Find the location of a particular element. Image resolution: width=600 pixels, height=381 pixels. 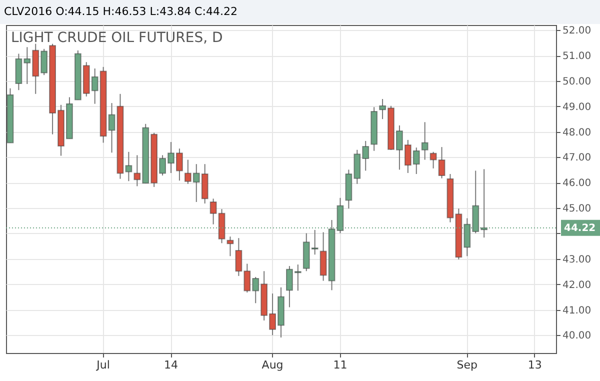

y-tick-label: 45.00 is located at coordinates (577, 209).